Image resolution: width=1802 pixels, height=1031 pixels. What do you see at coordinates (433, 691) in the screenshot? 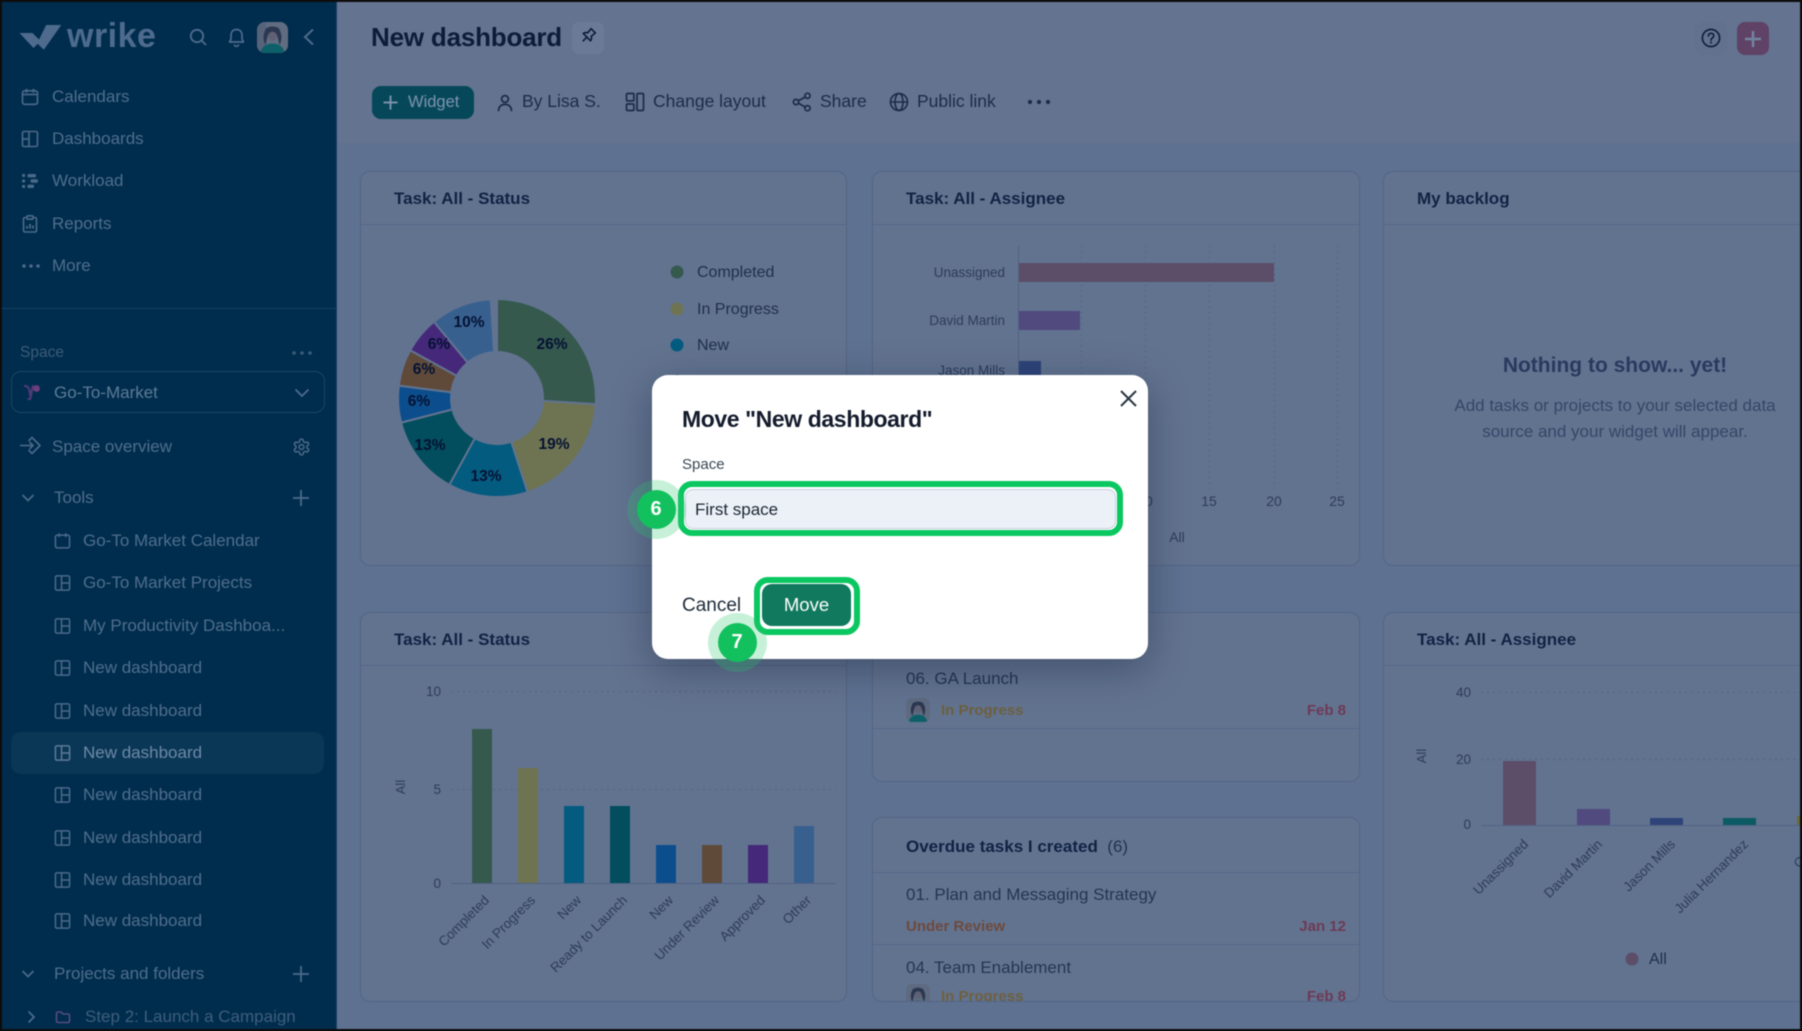
I see `svg-text: 10` at bounding box center [433, 691].